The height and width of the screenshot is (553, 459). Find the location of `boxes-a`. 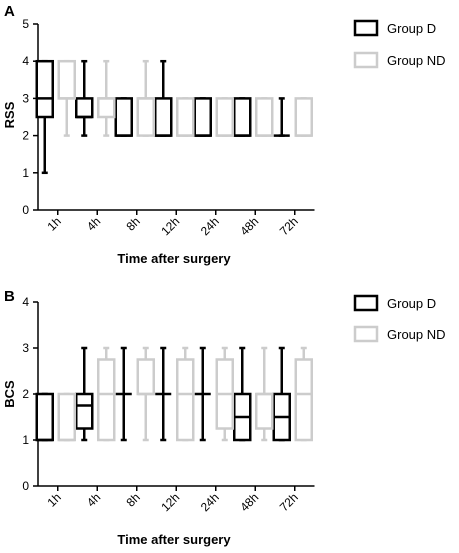

boxes-a is located at coordinates (174, 117).